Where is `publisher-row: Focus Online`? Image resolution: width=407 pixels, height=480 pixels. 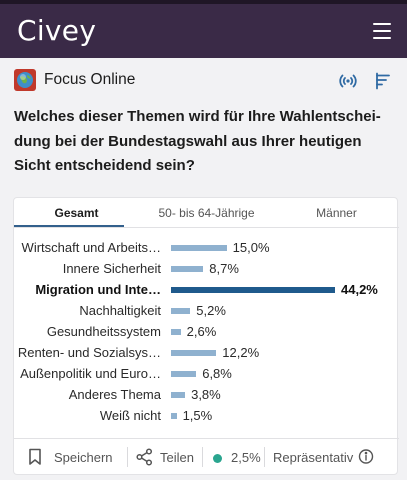 publisher-row: Focus Online is located at coordinates (203, 80).